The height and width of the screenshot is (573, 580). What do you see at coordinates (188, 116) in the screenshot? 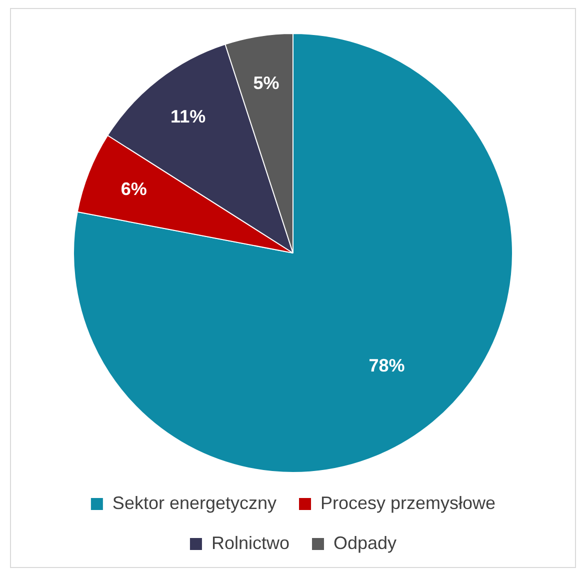
I see `data-label: 11%` at bounding box center [188, 116].